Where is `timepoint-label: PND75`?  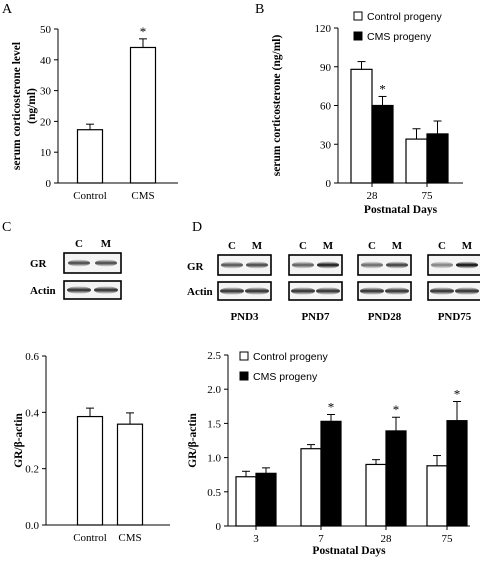 timepoint-label: PND75 is located at coordinates (455, 317).